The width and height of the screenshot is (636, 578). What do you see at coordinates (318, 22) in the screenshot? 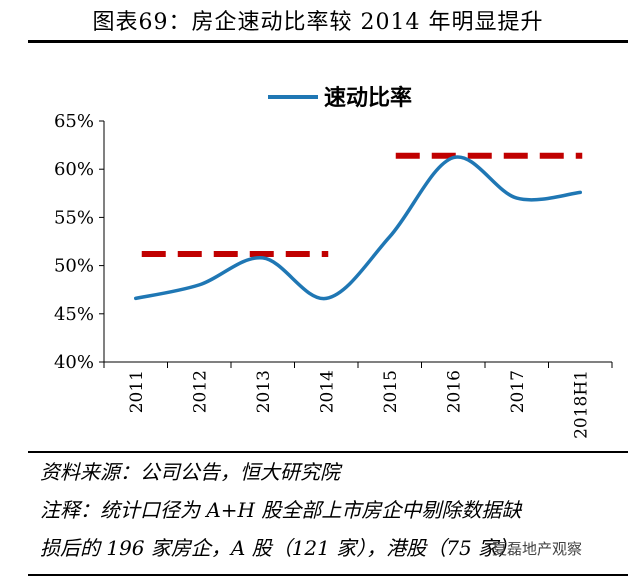
I see `figure-title: 图表69：房企速动比率较 2014 年明显提升` at bounding box center [318, 22].